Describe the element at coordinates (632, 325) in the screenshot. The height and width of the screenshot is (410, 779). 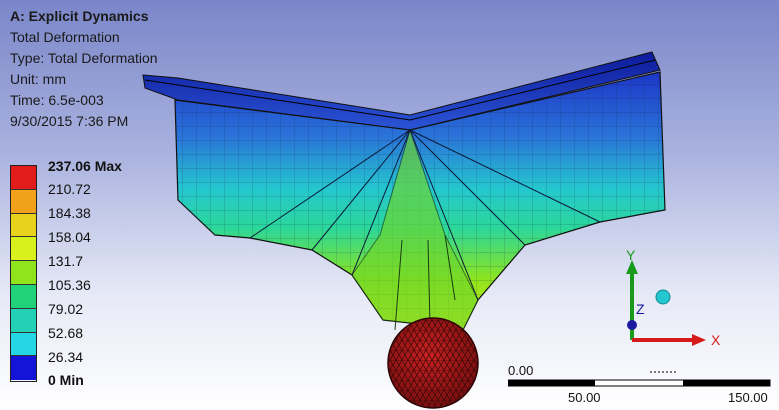
I see `z-axis-dot` at that location.